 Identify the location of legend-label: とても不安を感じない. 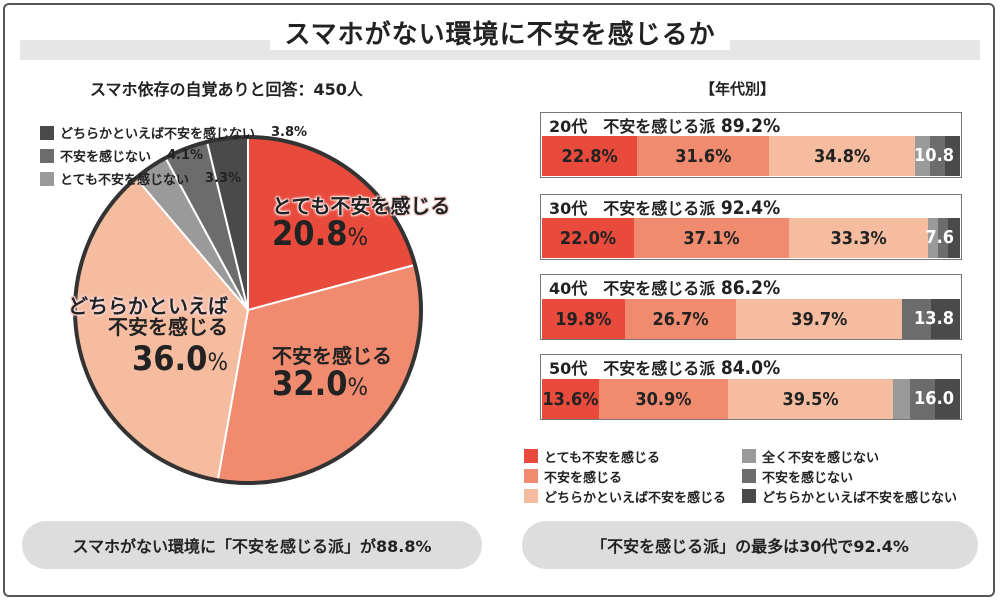
(124, 180).